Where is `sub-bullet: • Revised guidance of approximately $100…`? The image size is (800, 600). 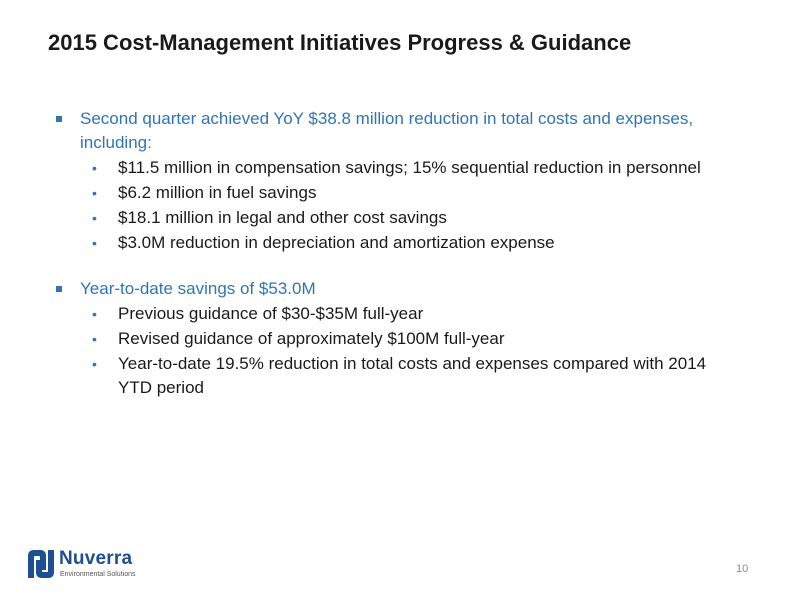
sub-bullet: • Revised guidance of approximately $100… is located at coordinates (396, 339).